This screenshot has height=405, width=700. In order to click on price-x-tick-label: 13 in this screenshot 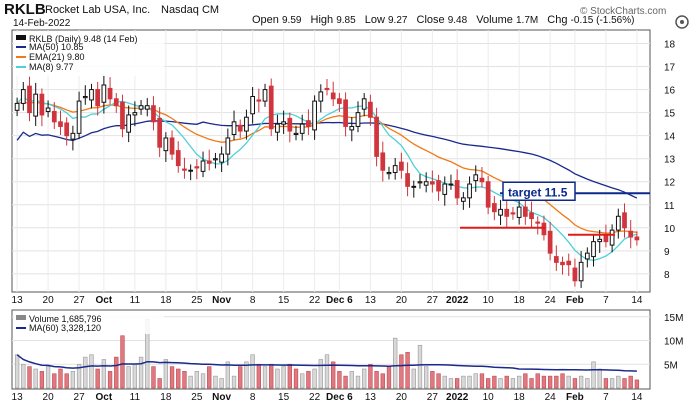, I will do `click(18, 300)`.